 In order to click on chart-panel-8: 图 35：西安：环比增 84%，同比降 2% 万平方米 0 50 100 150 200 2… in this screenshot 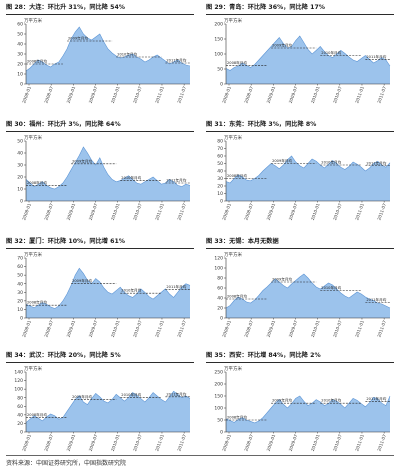, I will do `click(300, 403)`.